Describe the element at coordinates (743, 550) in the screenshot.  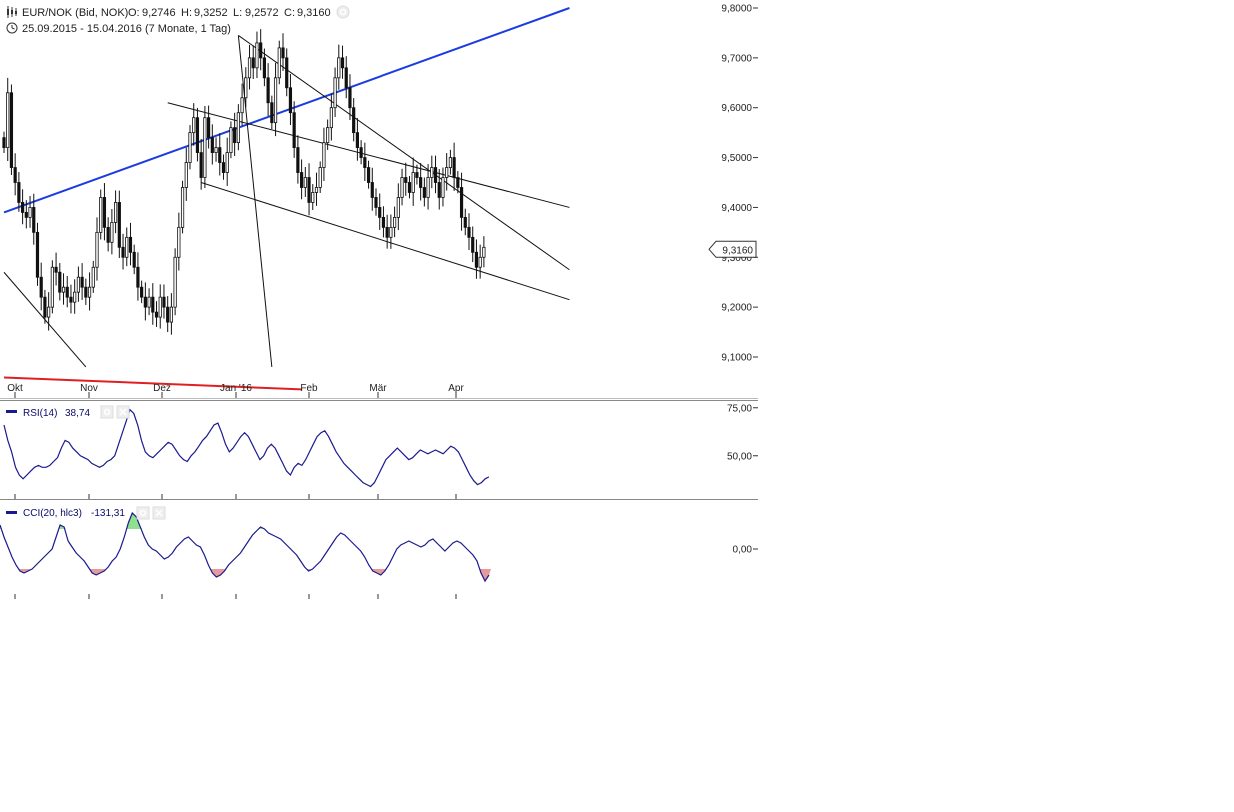
I see `cci-y-tick-label: 0,00` at that location.